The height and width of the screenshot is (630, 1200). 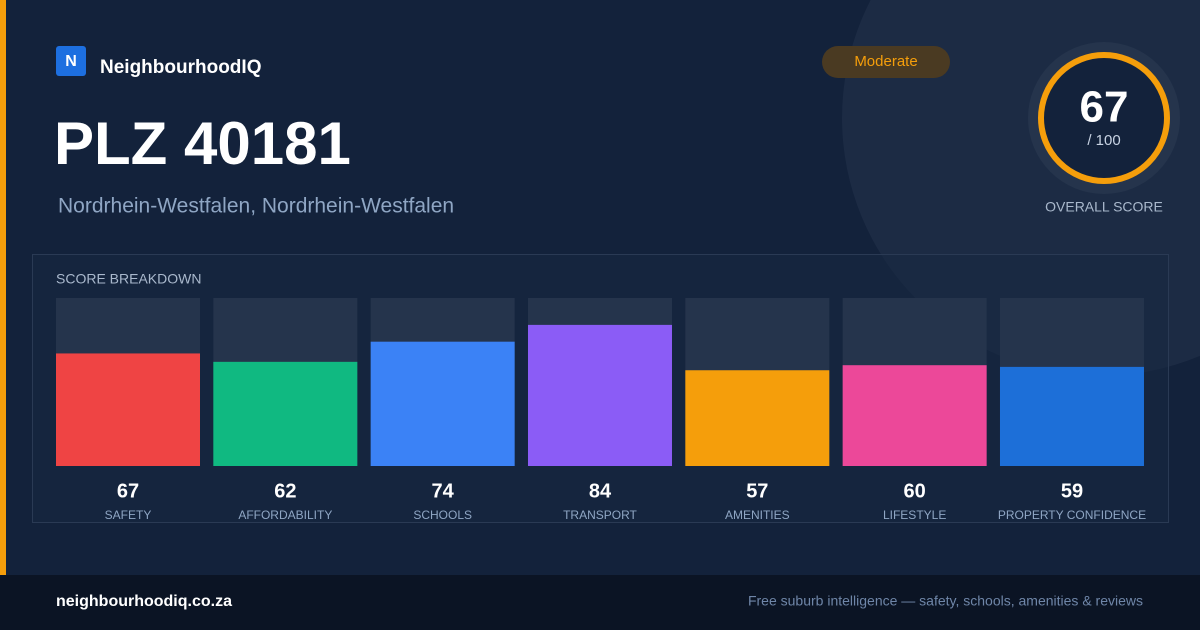 What do you see at coordinates (442, 515) in the screenshot?
I see `category-label: SCHOOLS` at bounding box center [442, 515].